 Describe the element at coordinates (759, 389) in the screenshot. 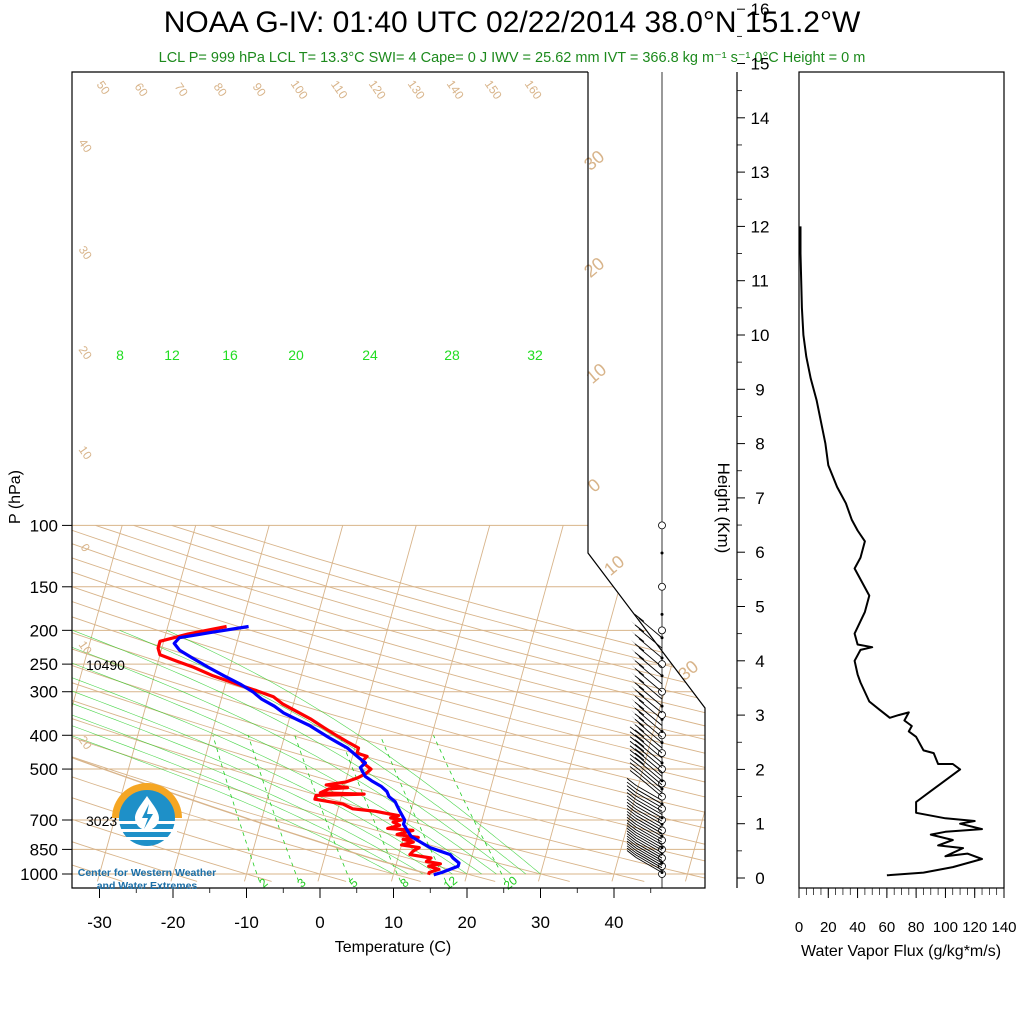

I see `height-tick-label: 9` at that location.